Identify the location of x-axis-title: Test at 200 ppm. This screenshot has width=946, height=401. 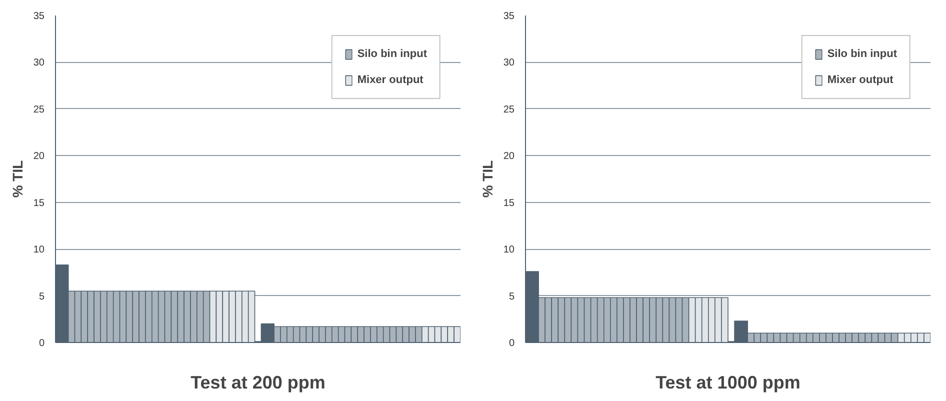
(258, 382).